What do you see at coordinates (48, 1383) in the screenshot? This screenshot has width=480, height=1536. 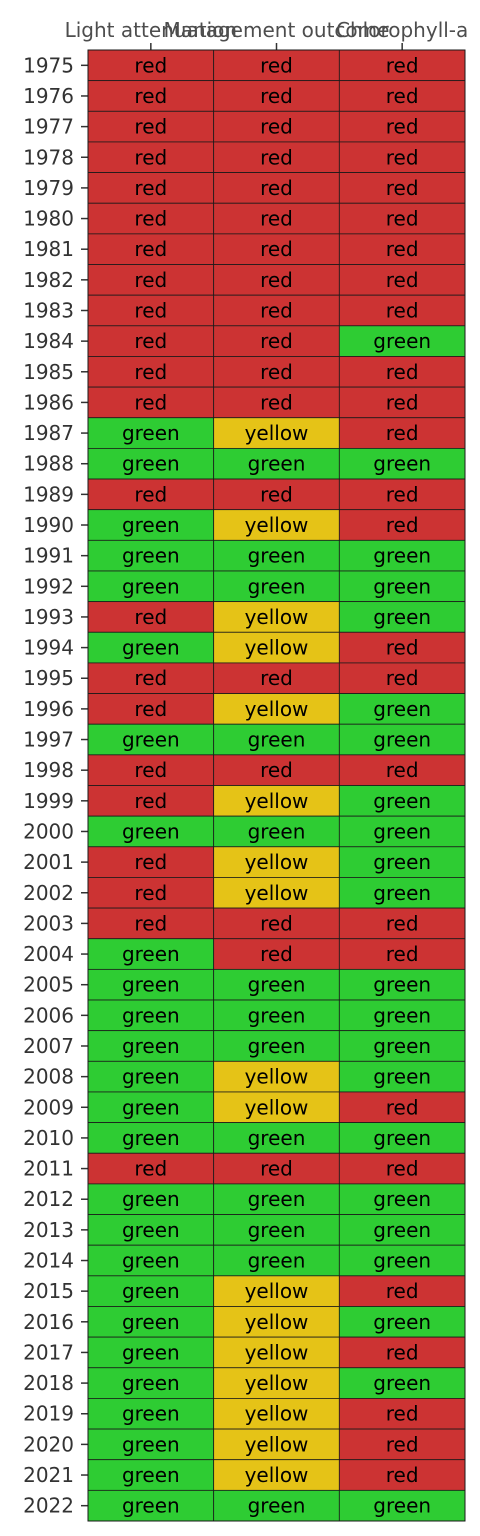 I see `row-label: 2018` at bounding box center [48, 1383].